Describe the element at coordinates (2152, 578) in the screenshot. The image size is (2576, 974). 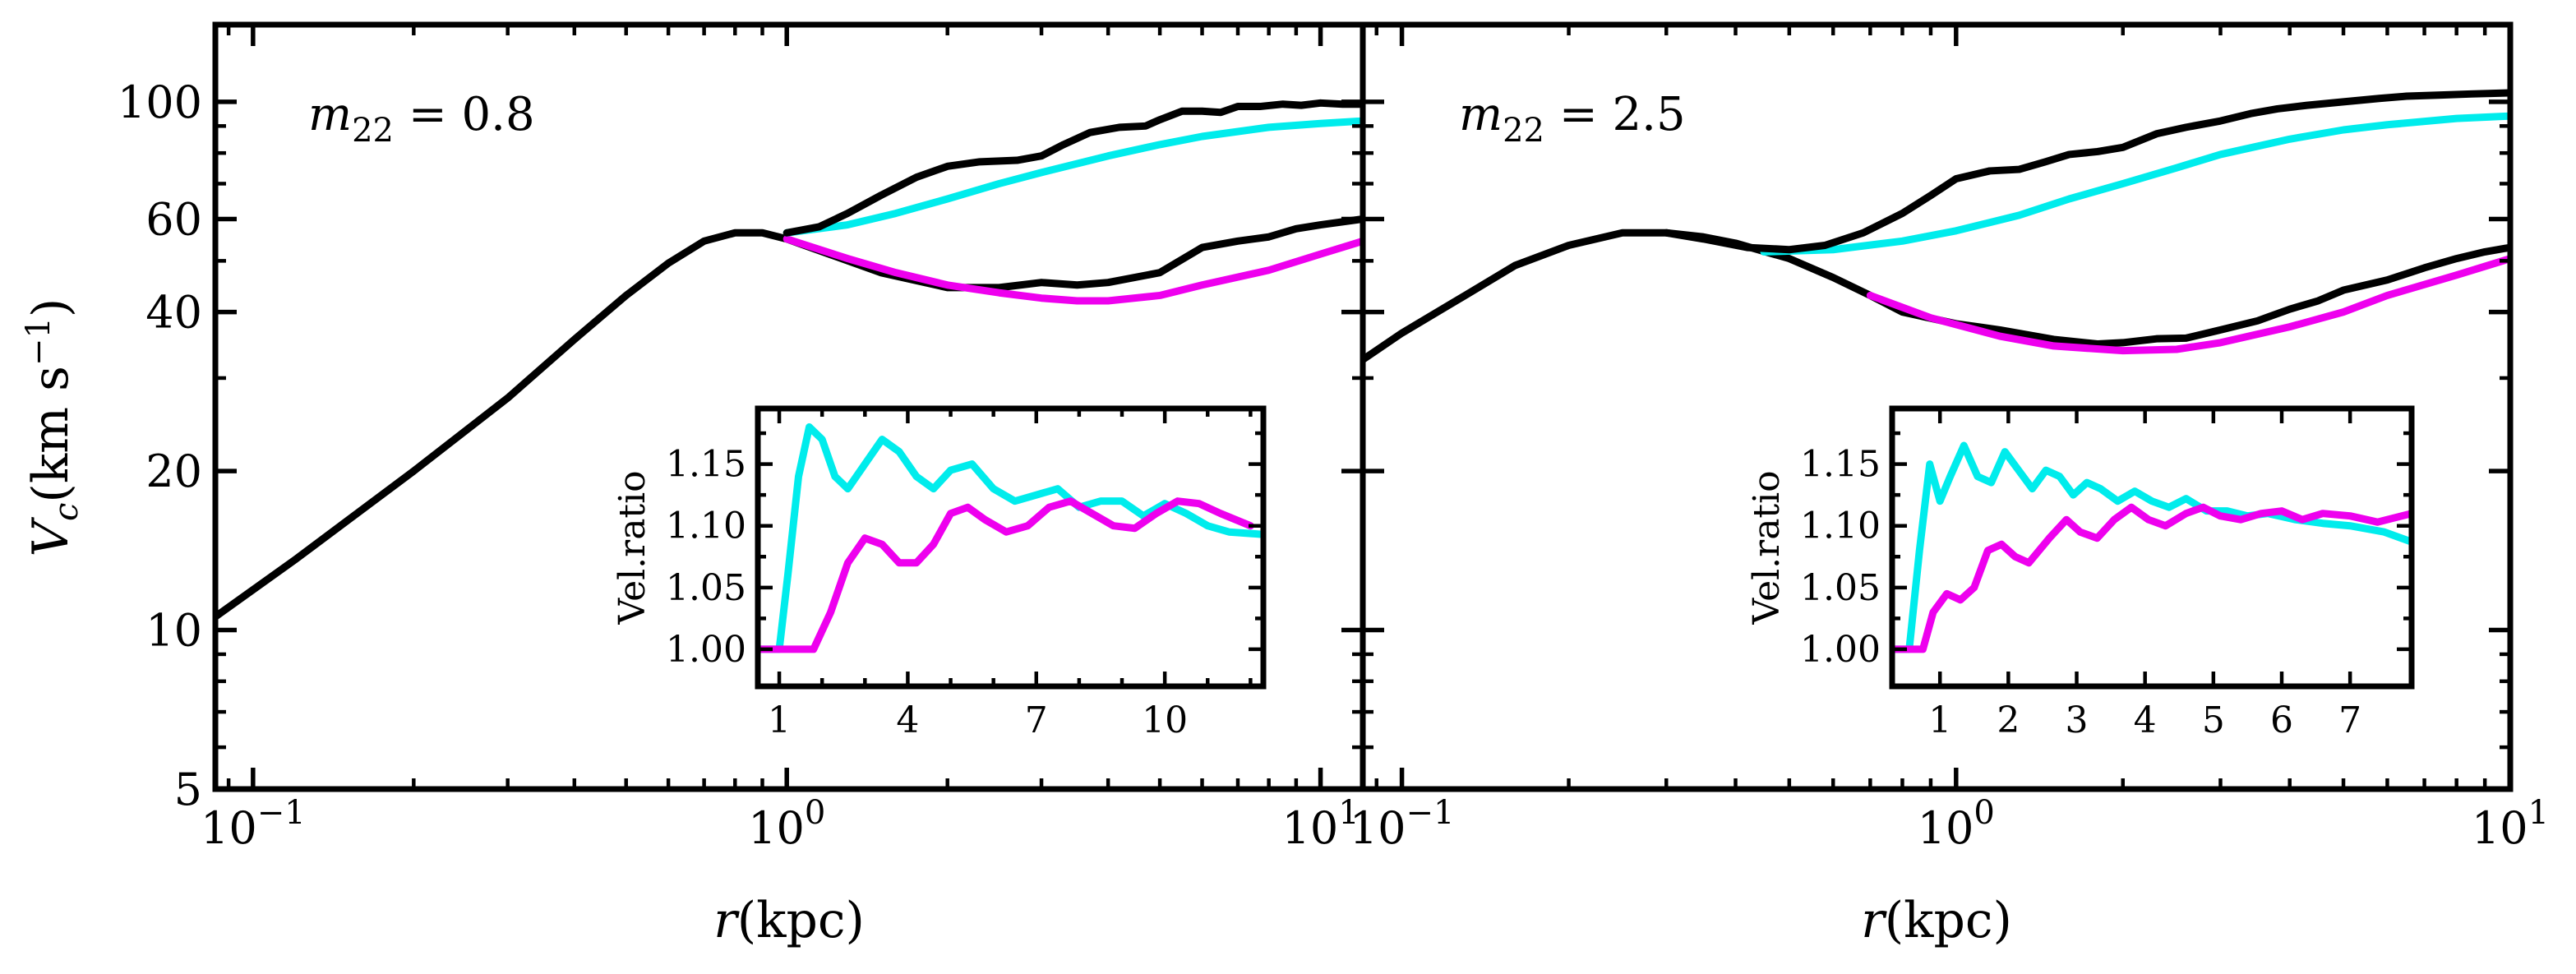
I see `right-inset-series-magenta` at that location.